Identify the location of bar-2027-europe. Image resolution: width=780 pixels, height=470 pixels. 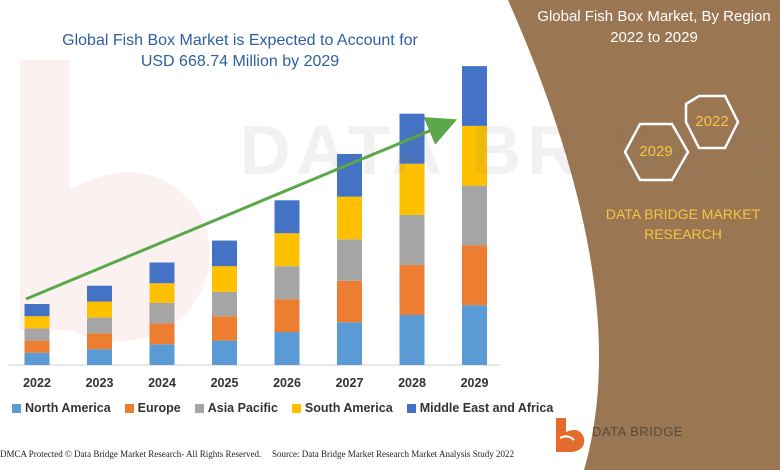
(349, 301).